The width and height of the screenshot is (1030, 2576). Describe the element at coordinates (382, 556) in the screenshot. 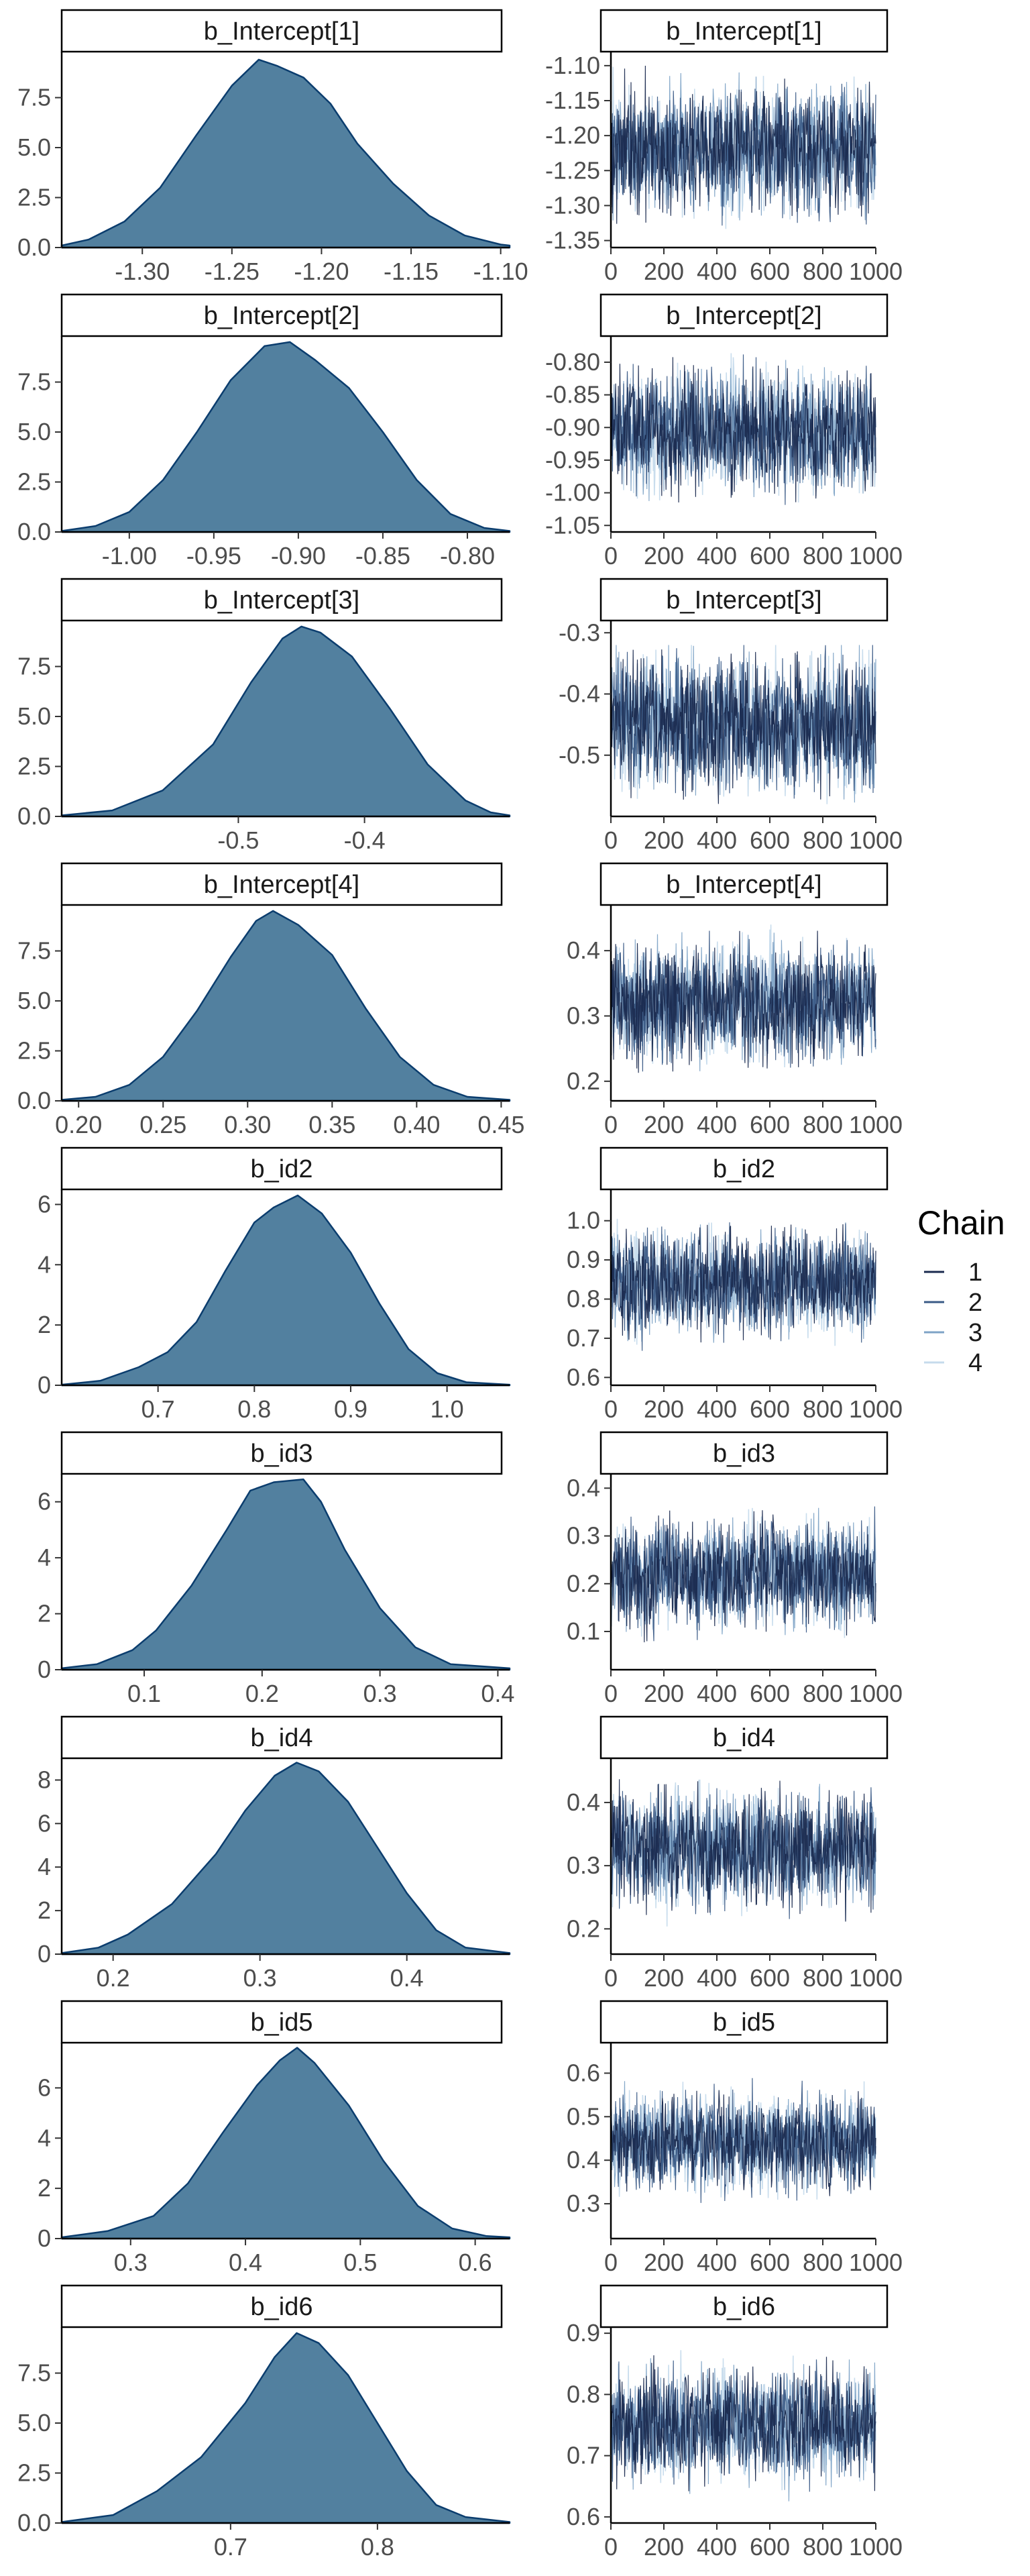

I see `x-tick-label: -0.85` at that location.